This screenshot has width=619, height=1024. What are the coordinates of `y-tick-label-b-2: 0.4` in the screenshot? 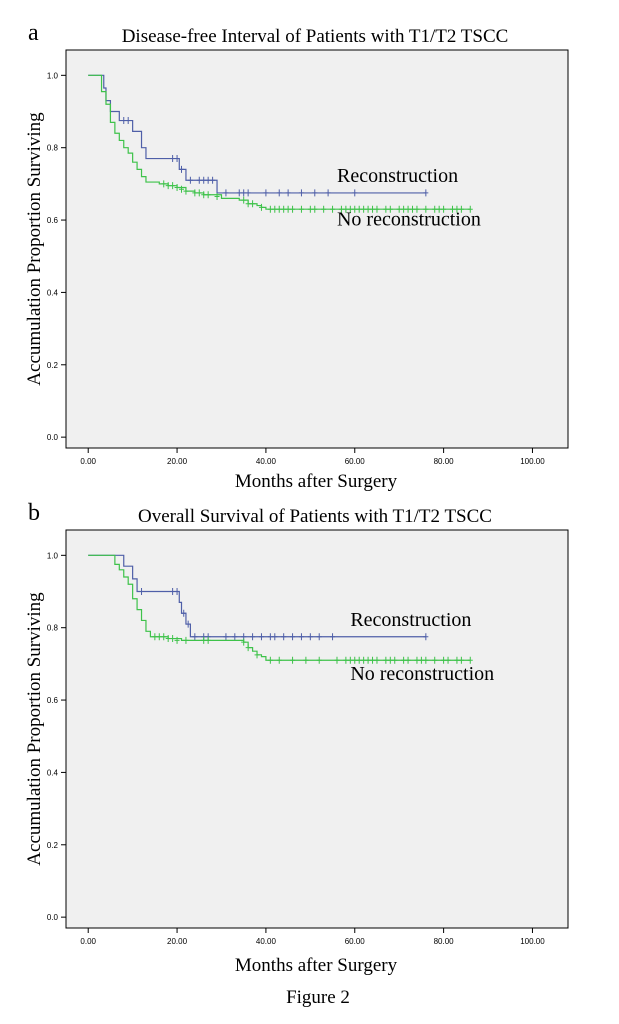 It's located at (53, 772).